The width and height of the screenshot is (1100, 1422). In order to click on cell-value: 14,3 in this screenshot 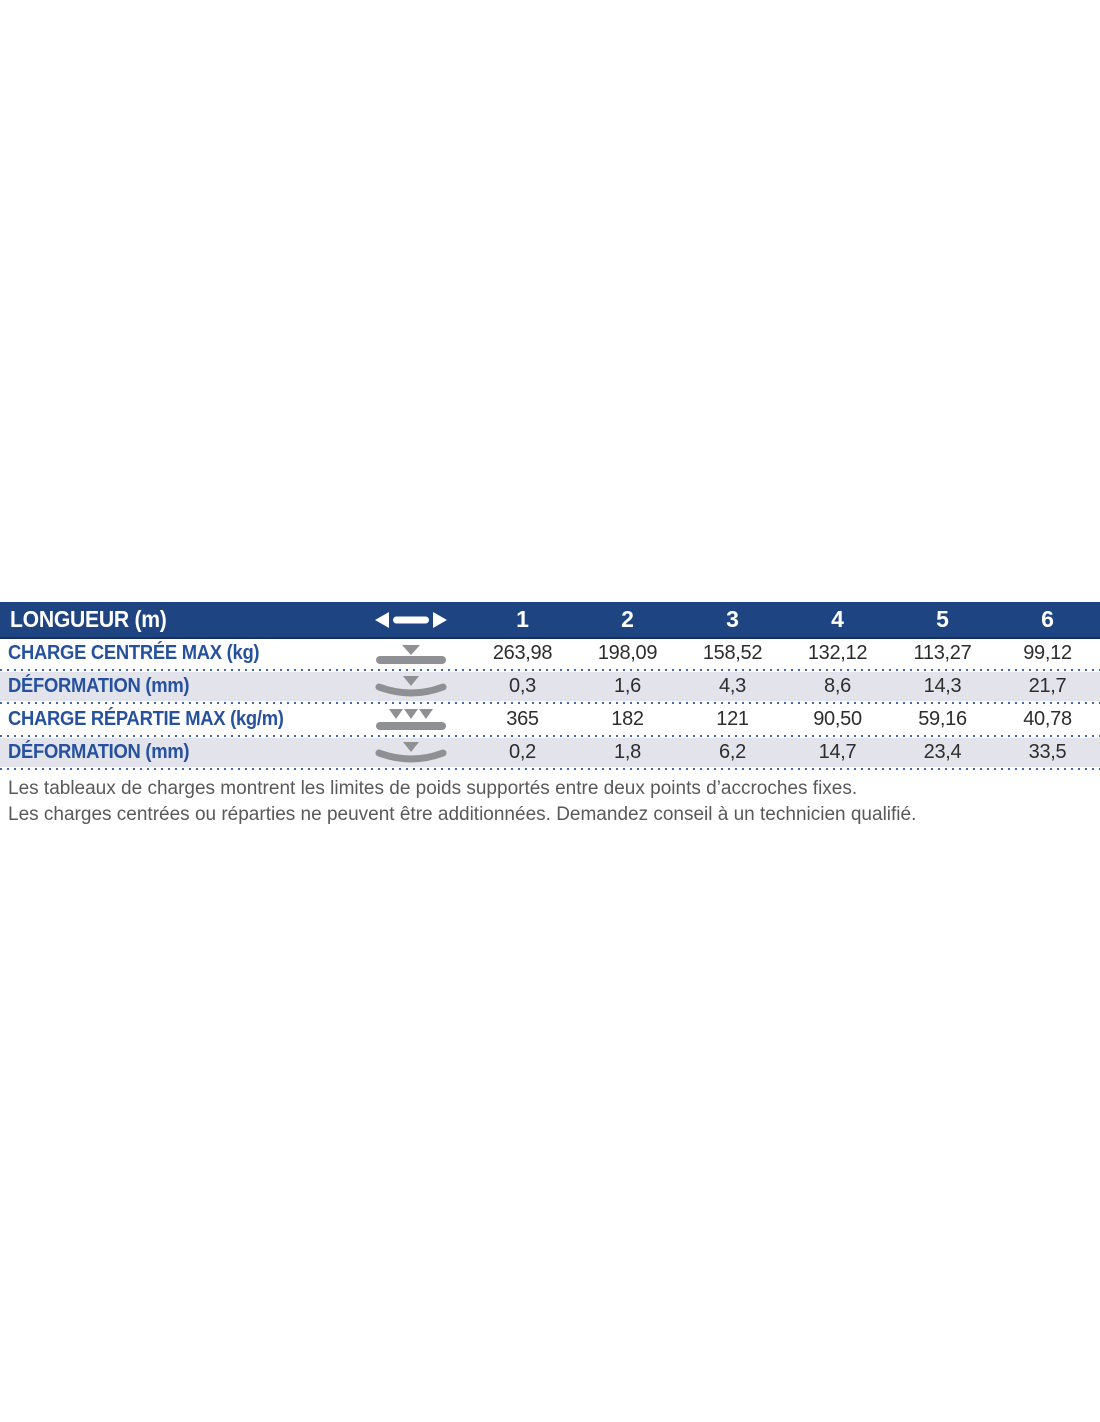, I will do `click(942, 686)`.